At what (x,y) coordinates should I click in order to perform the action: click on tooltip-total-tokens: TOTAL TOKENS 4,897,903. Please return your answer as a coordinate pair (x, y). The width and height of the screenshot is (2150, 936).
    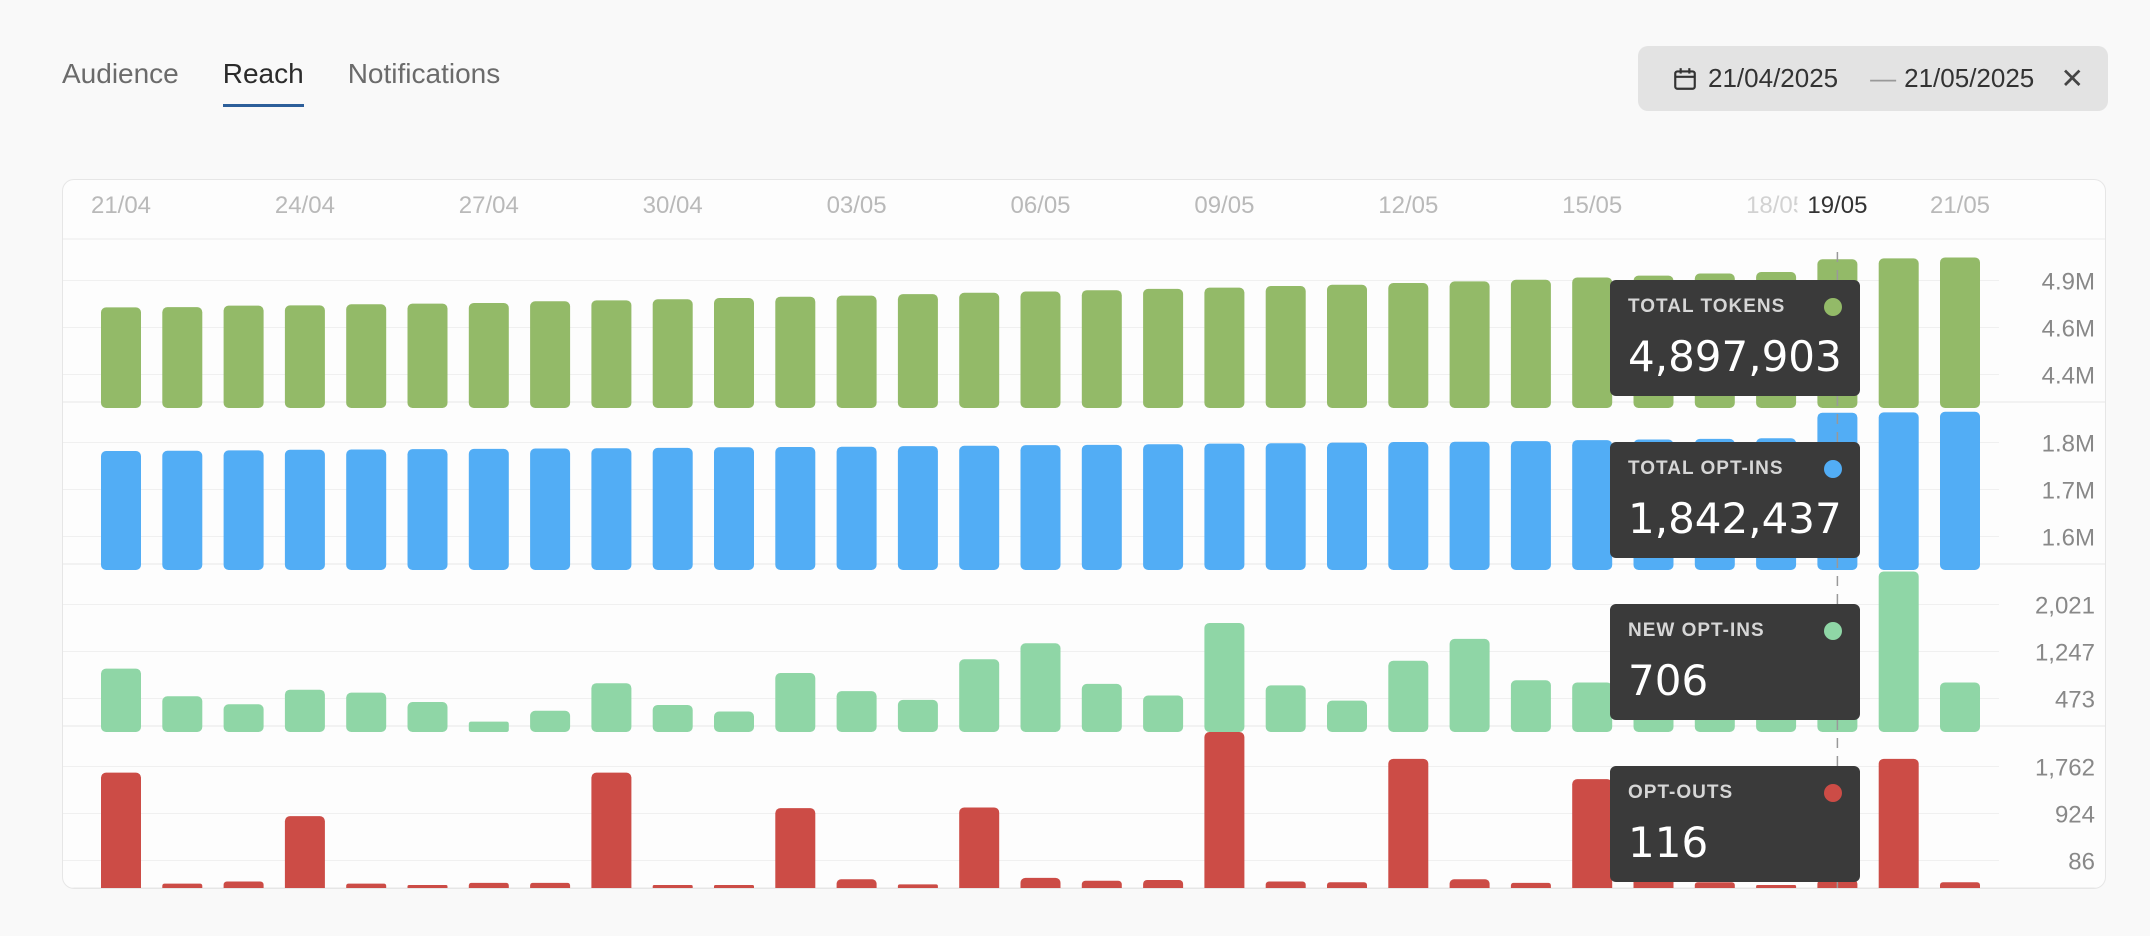
    Looking at the image, I should click on (1735, 338).